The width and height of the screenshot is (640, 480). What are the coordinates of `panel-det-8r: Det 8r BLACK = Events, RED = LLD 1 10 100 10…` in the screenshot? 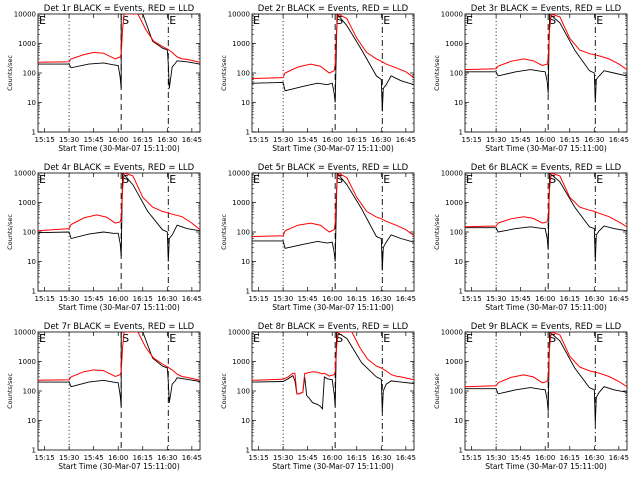 It's located at (318, 396).